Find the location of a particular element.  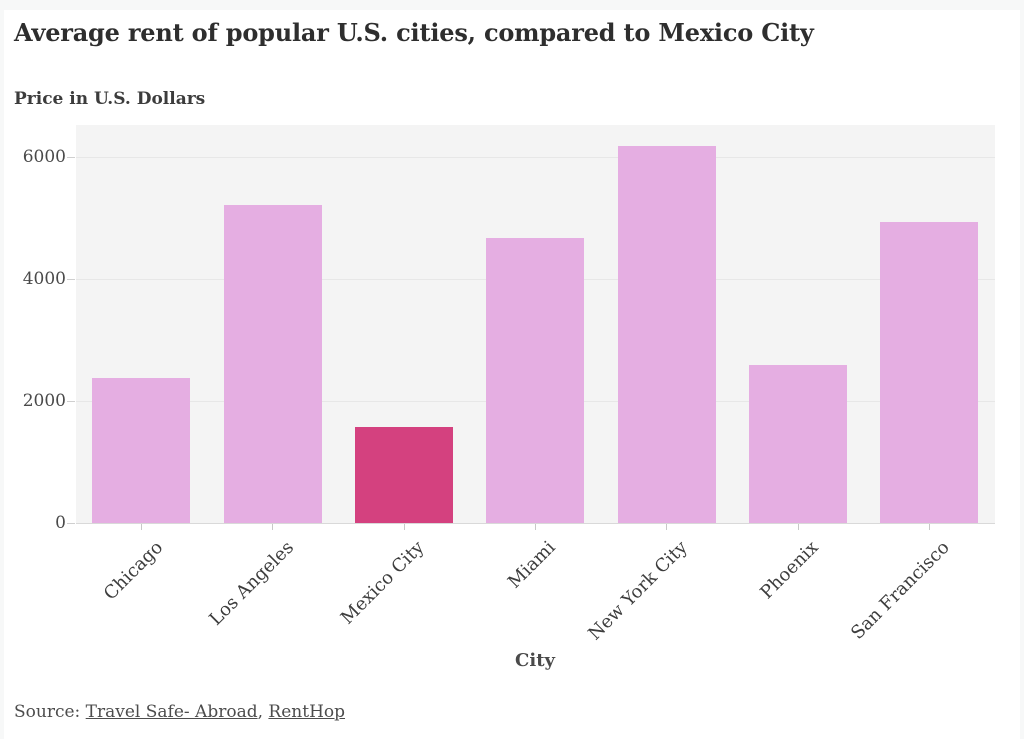

x-tick-label-new-york-city: New York City is located at coordinates (638, 591).